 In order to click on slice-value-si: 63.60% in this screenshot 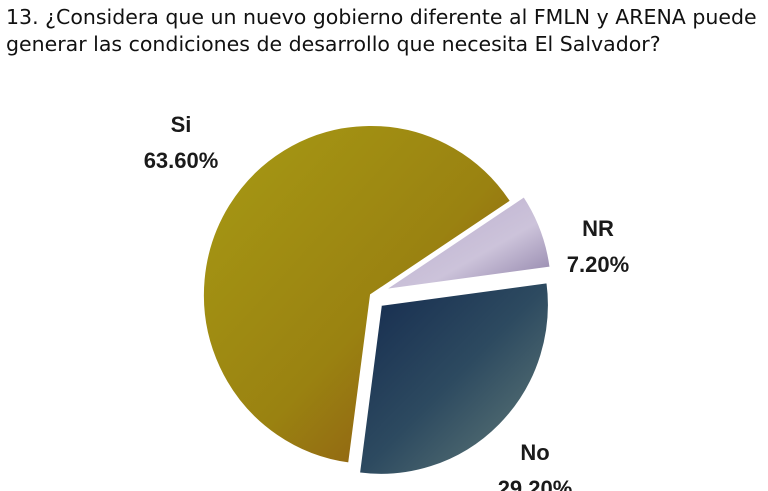, I will do `click(181, 160)`.